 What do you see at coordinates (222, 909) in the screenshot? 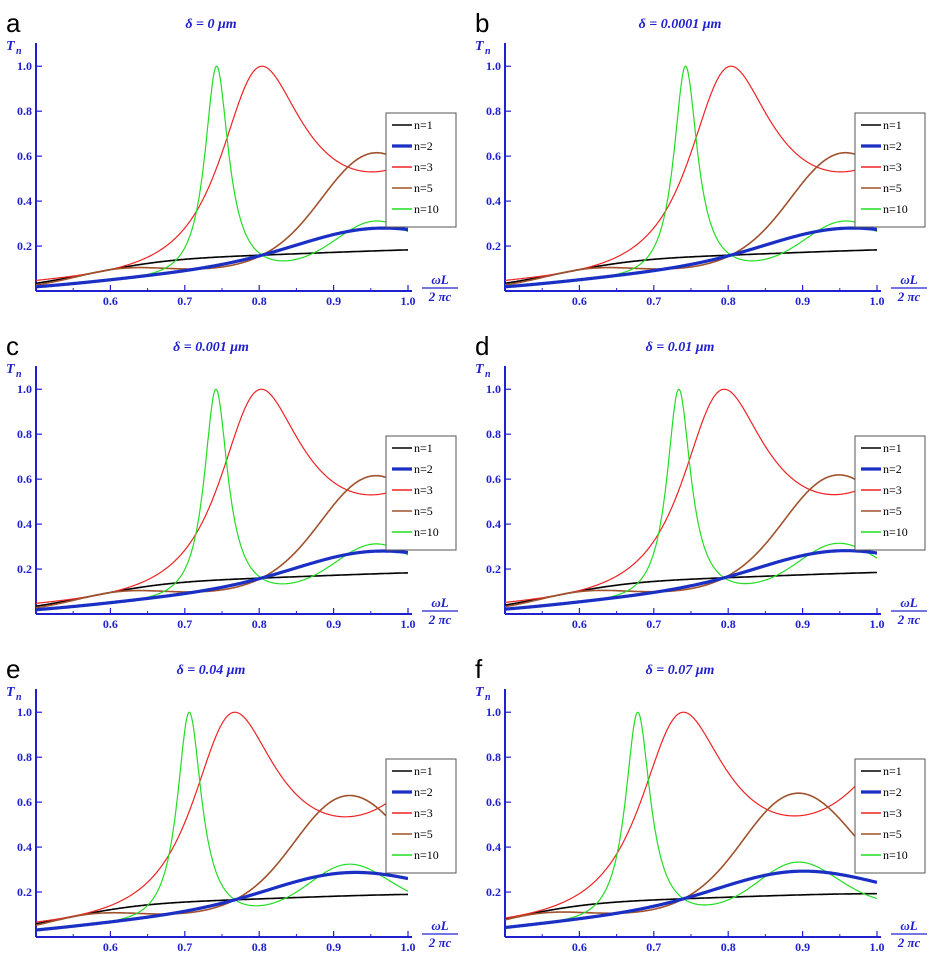
I see `series-line-n1` at bounding box center [222, 909].